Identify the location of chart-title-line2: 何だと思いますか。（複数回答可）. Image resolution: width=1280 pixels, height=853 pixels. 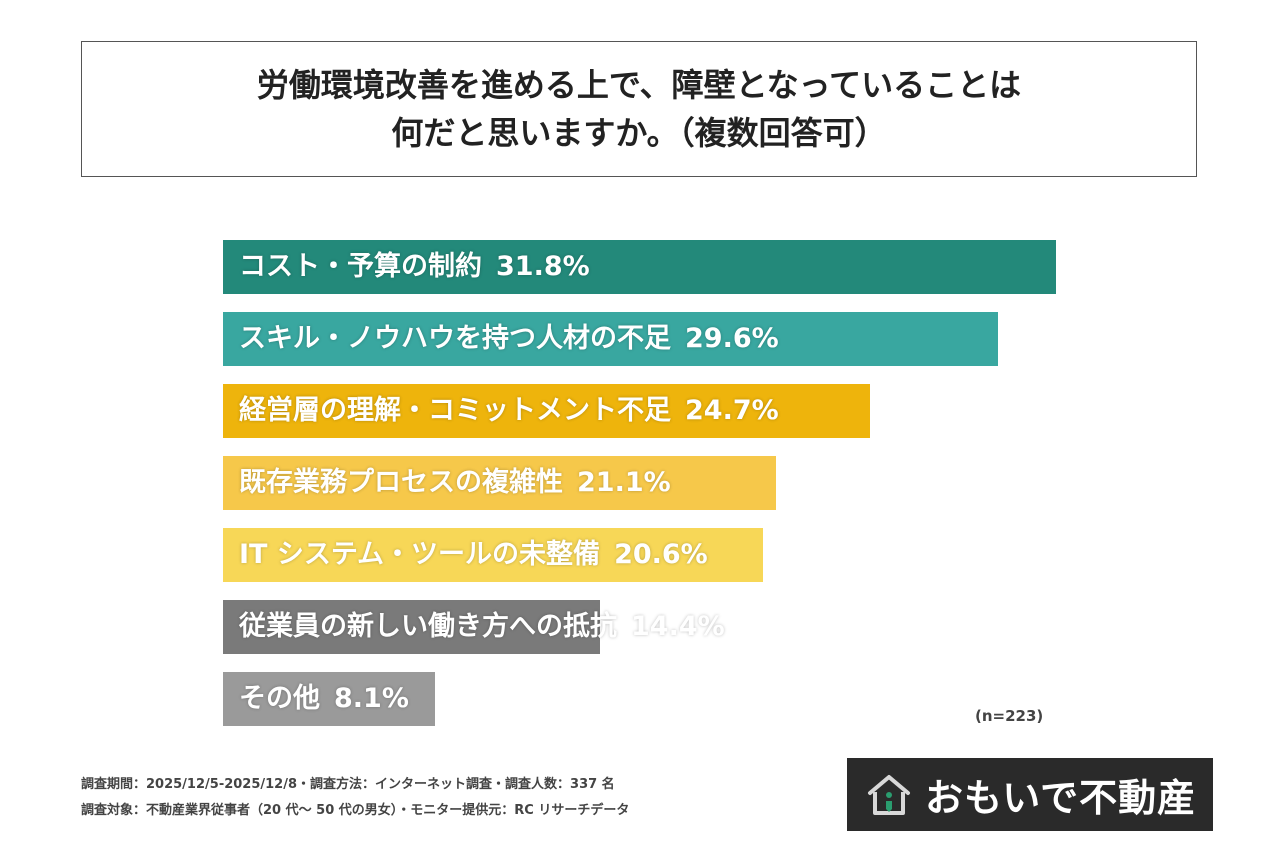
(639, 133).